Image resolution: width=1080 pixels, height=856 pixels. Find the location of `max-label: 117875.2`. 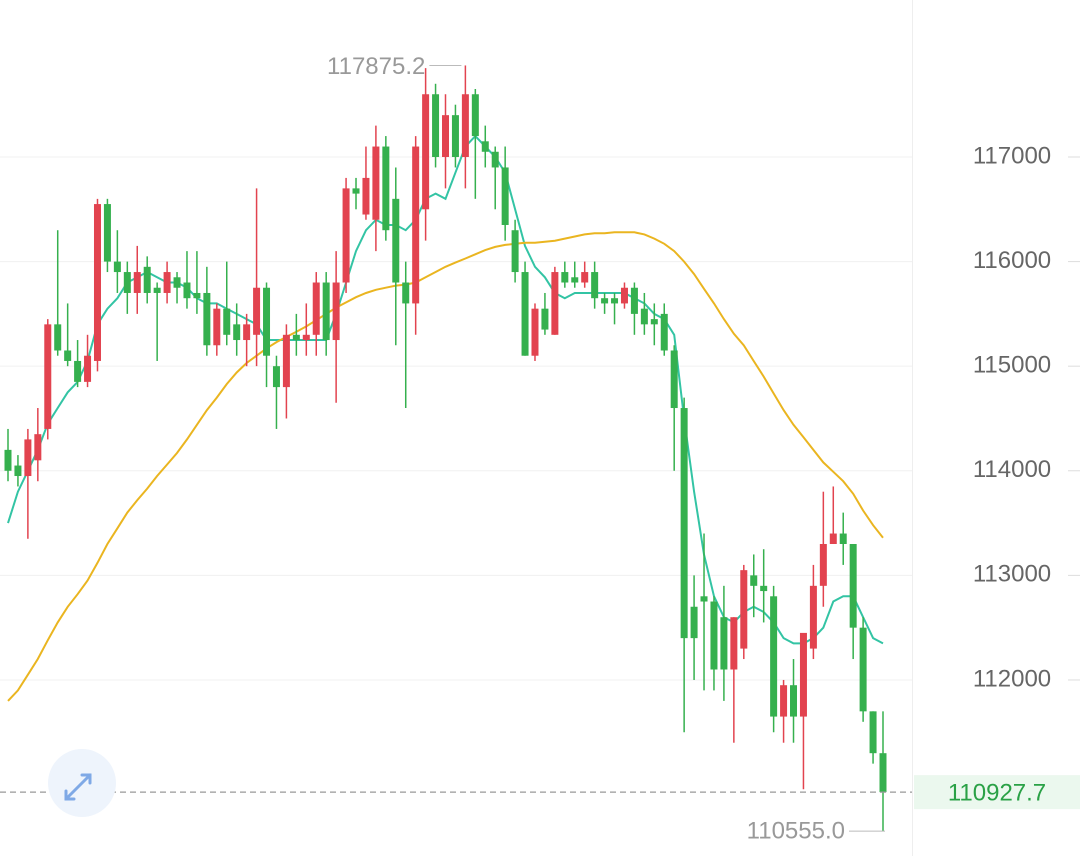

max-label: 117875.2 is located at coordinates (376, 66).